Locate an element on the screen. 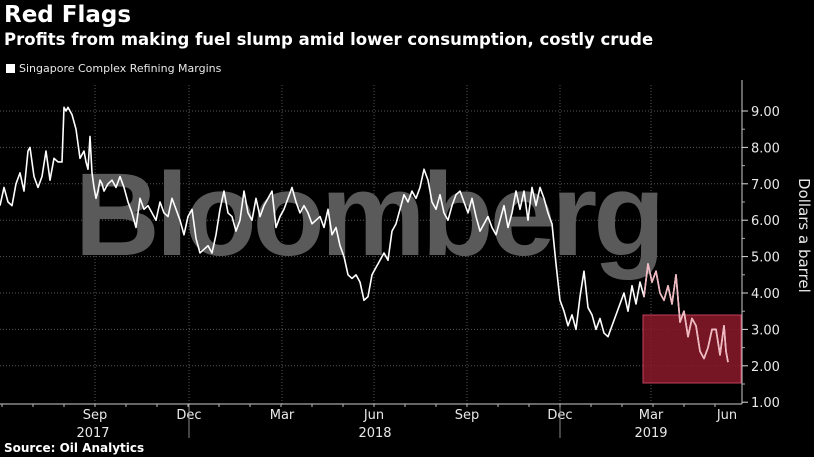  x-year-label: 2019 is located at coordinates (650, 433).